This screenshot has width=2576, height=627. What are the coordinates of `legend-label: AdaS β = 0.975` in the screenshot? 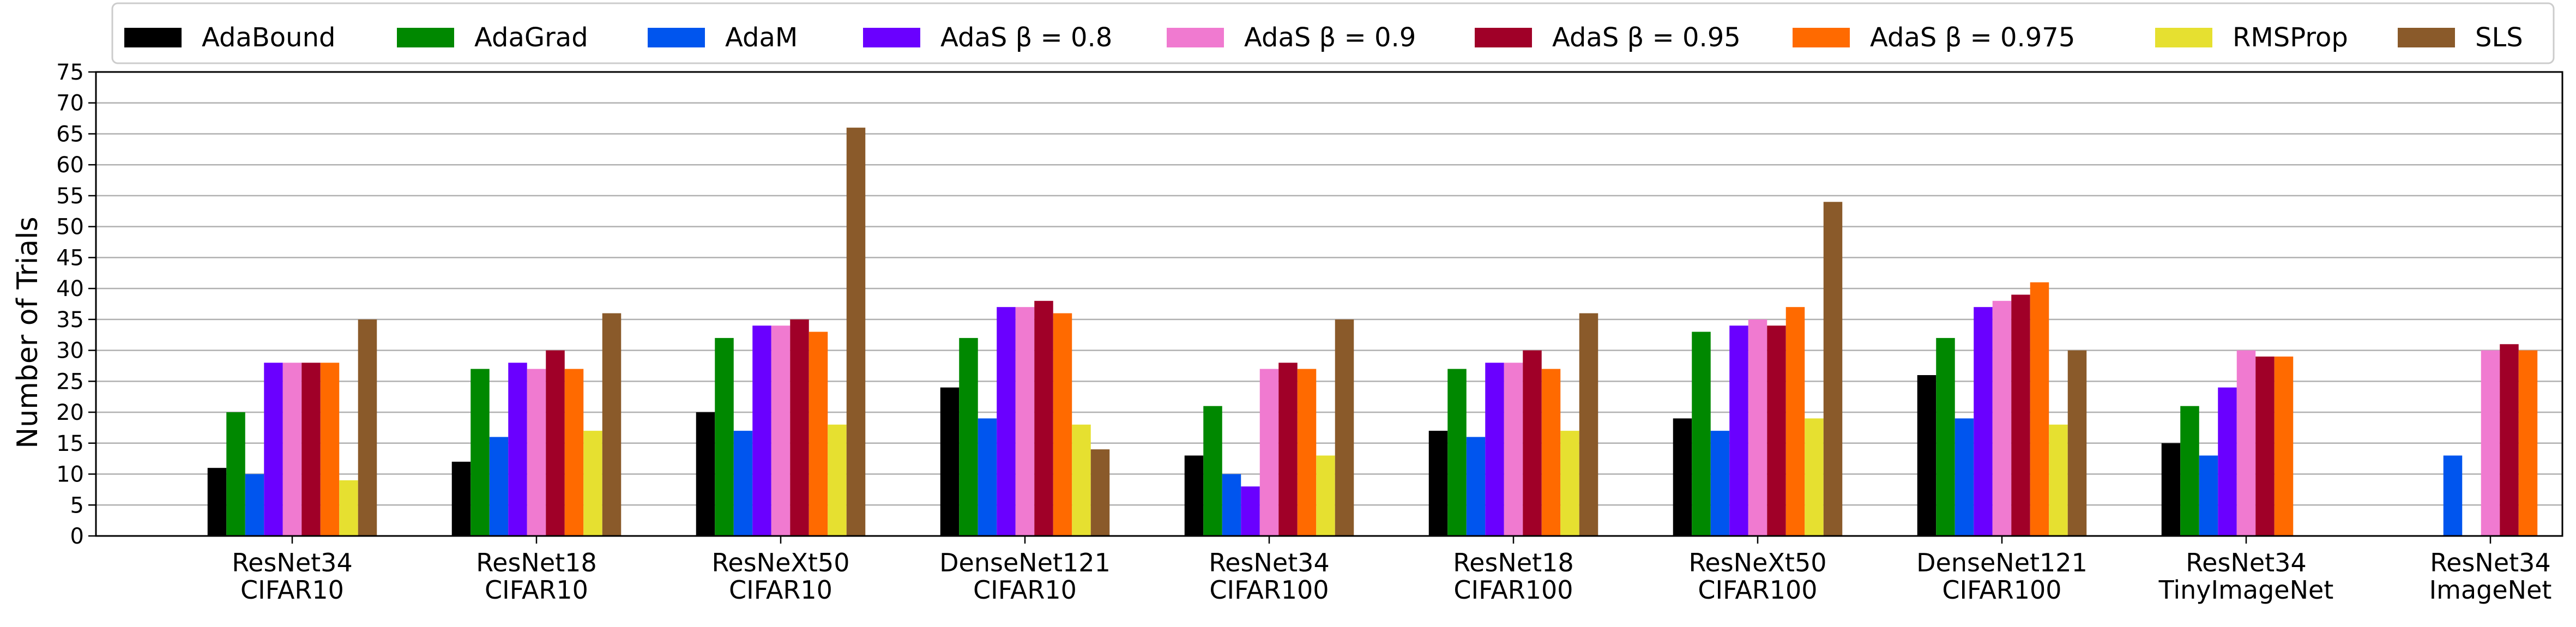 It's located at (1973, 37).